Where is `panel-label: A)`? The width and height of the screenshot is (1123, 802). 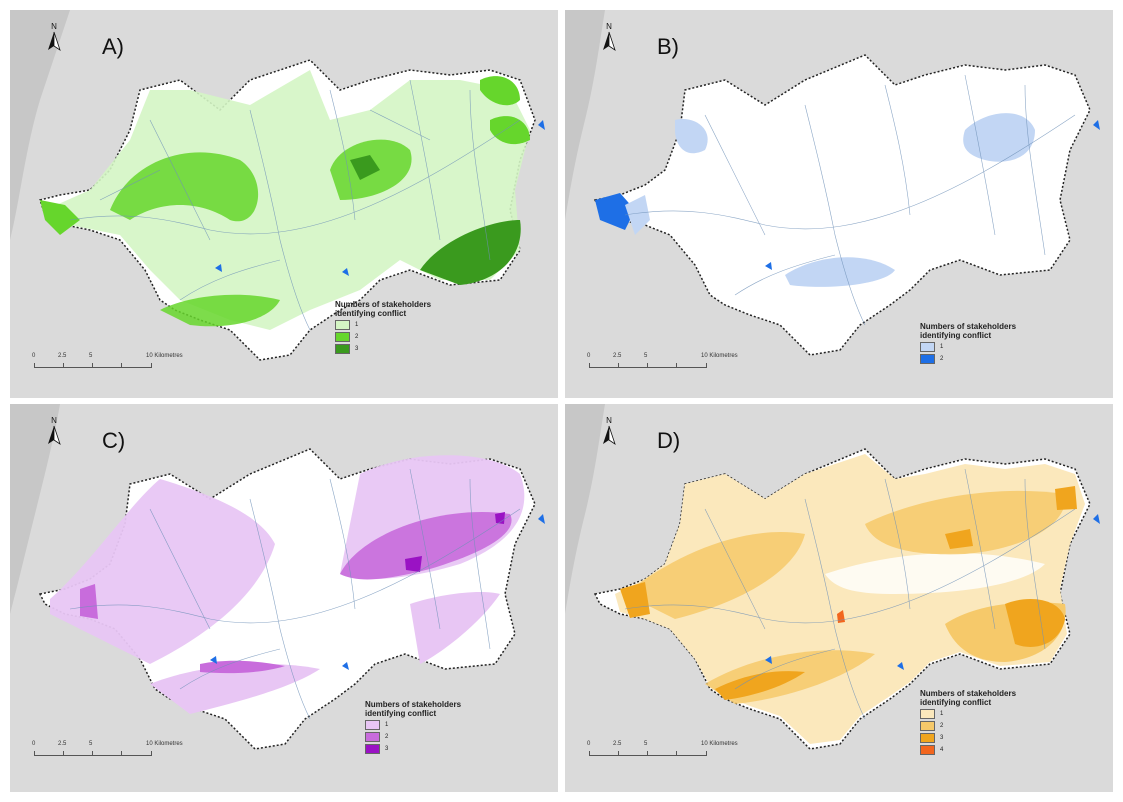 panel-label: A) is located at coordinates (113, 46).